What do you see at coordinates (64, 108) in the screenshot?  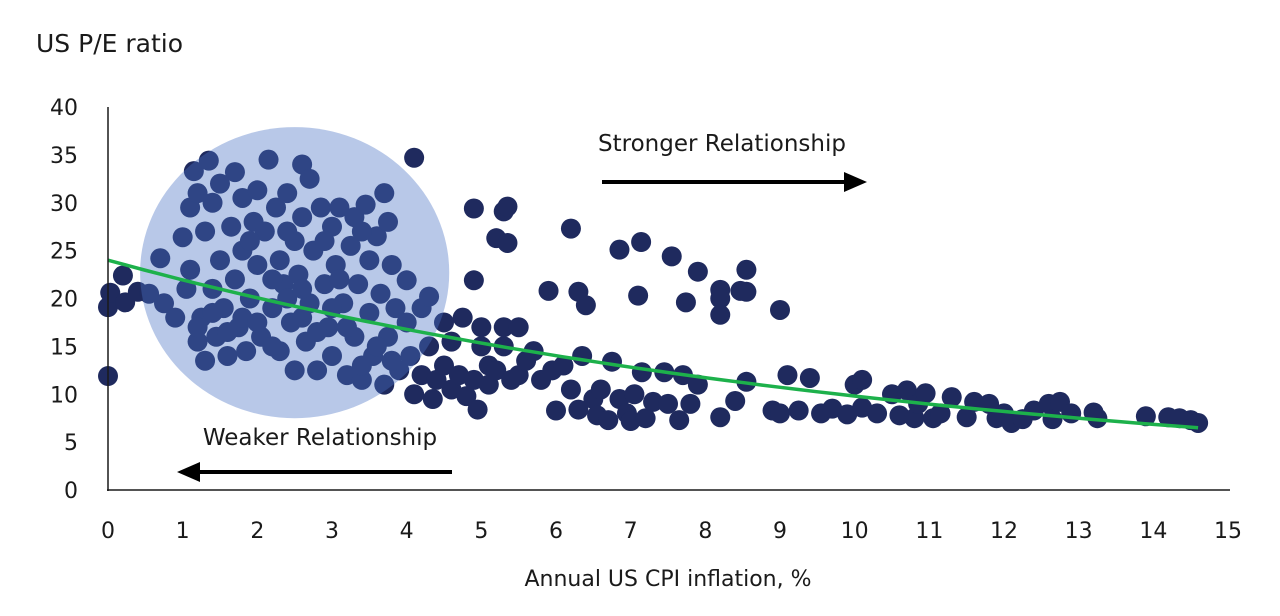 I see `y-tick-label: 40` at bounding box center [64, 108].